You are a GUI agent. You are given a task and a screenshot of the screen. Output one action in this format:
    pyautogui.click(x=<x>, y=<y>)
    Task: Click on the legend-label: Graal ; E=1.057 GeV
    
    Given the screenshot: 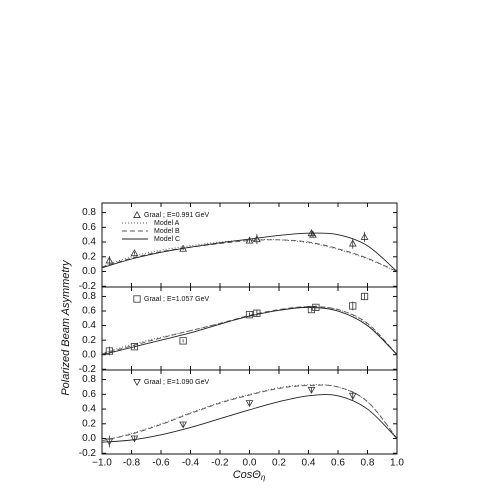 What is the action you would take?
    pyautogui.click(x=177, y=299)
    